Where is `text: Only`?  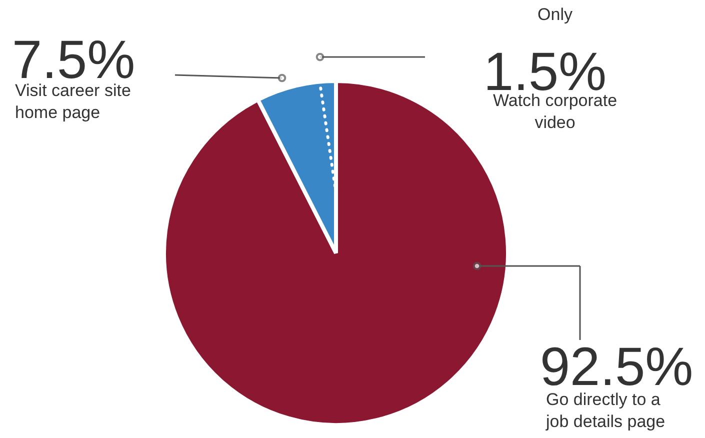
text: Only is located at coordinates (555, 14).